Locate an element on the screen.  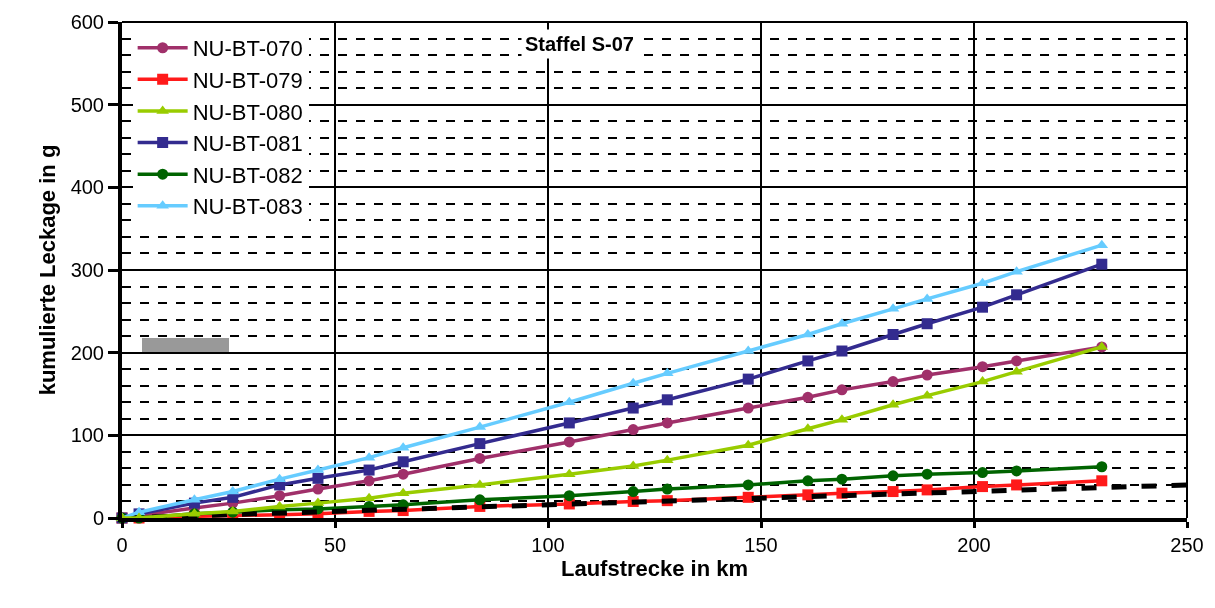
y-tick-label: 400 is located at coordinates (87, 187).